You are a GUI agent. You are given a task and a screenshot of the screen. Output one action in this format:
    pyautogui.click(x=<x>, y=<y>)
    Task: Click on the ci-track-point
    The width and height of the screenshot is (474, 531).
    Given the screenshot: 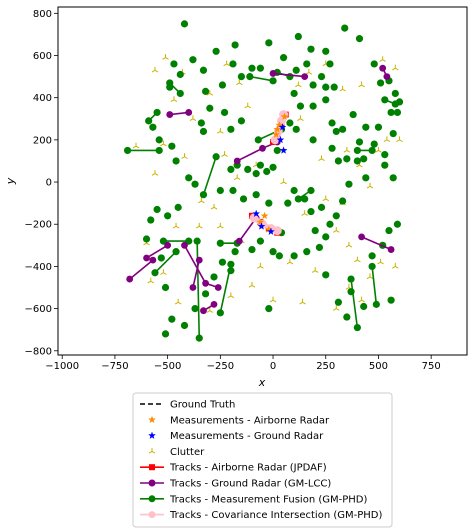 What is the action you would take?
    pyautogui.click(x=254, y=218)
    